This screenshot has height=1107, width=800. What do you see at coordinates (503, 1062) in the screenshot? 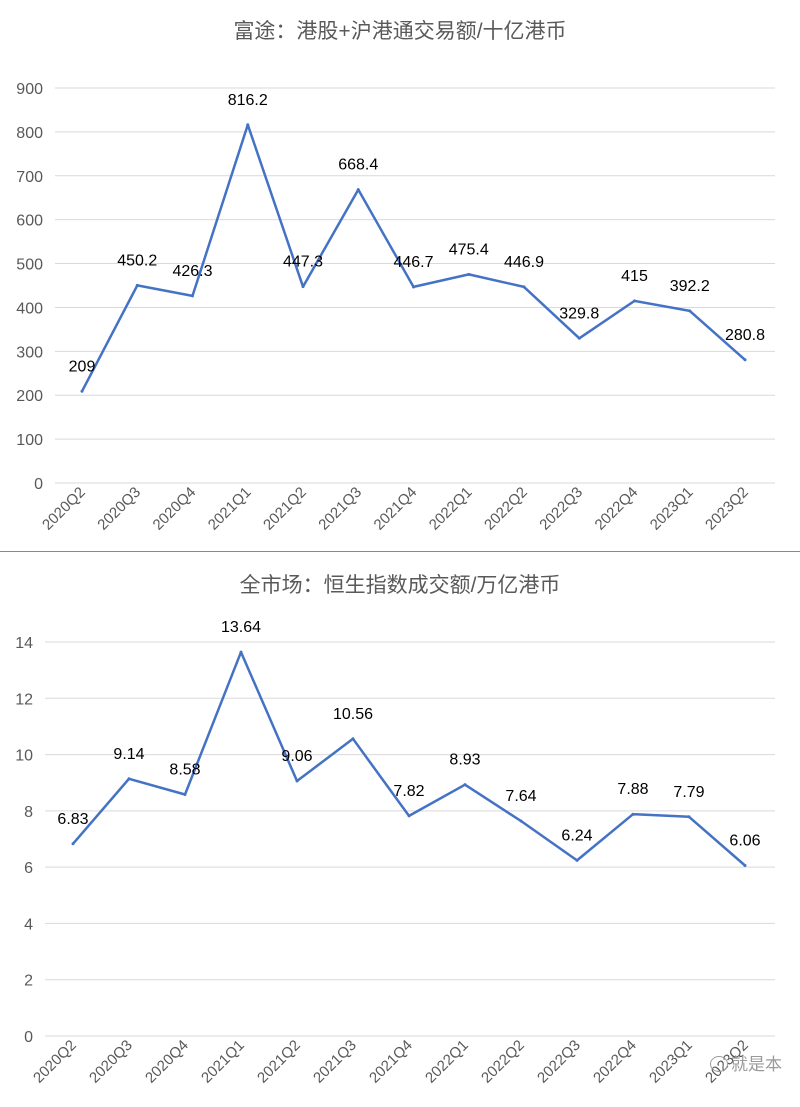
I see `chart-2-x-tick-label: 2022Q2` at bounding box center [503, 1062].